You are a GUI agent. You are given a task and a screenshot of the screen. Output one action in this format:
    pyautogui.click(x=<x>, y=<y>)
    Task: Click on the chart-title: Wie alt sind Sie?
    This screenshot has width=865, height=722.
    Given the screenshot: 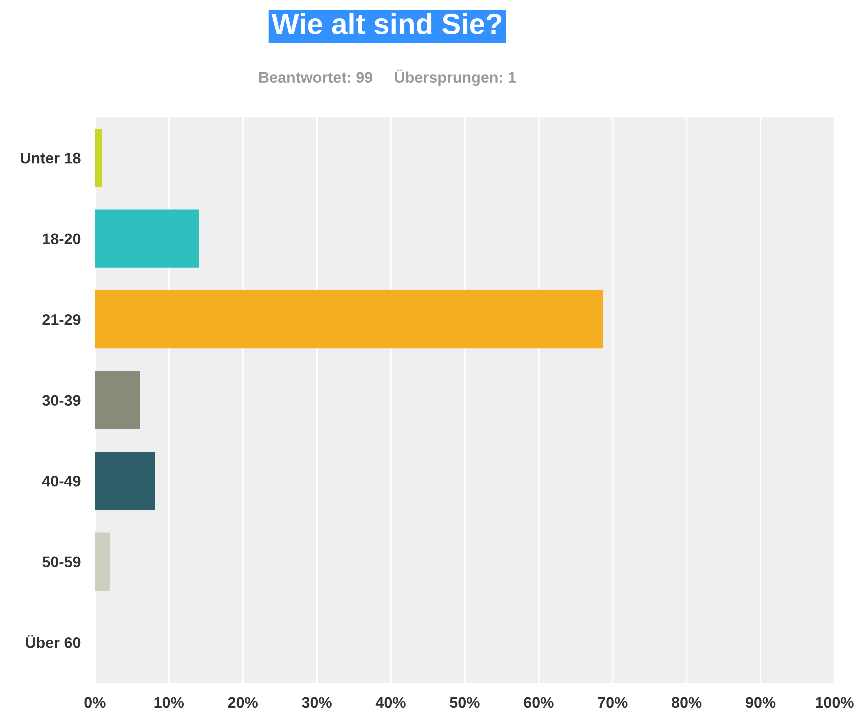 What is the action you would take?
    pyautogui.click(x=387, y=24)
    